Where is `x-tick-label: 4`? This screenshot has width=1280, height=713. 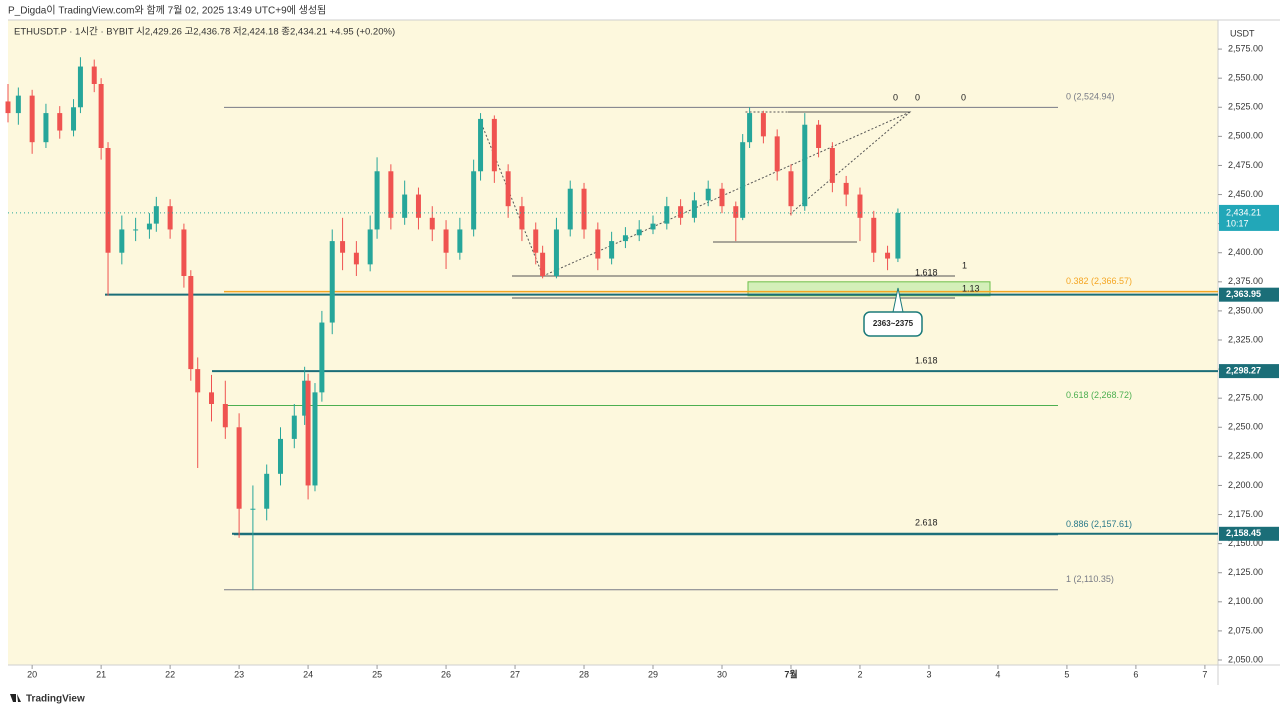
x-tick-label: 4 is located at coordinates (997, 674).